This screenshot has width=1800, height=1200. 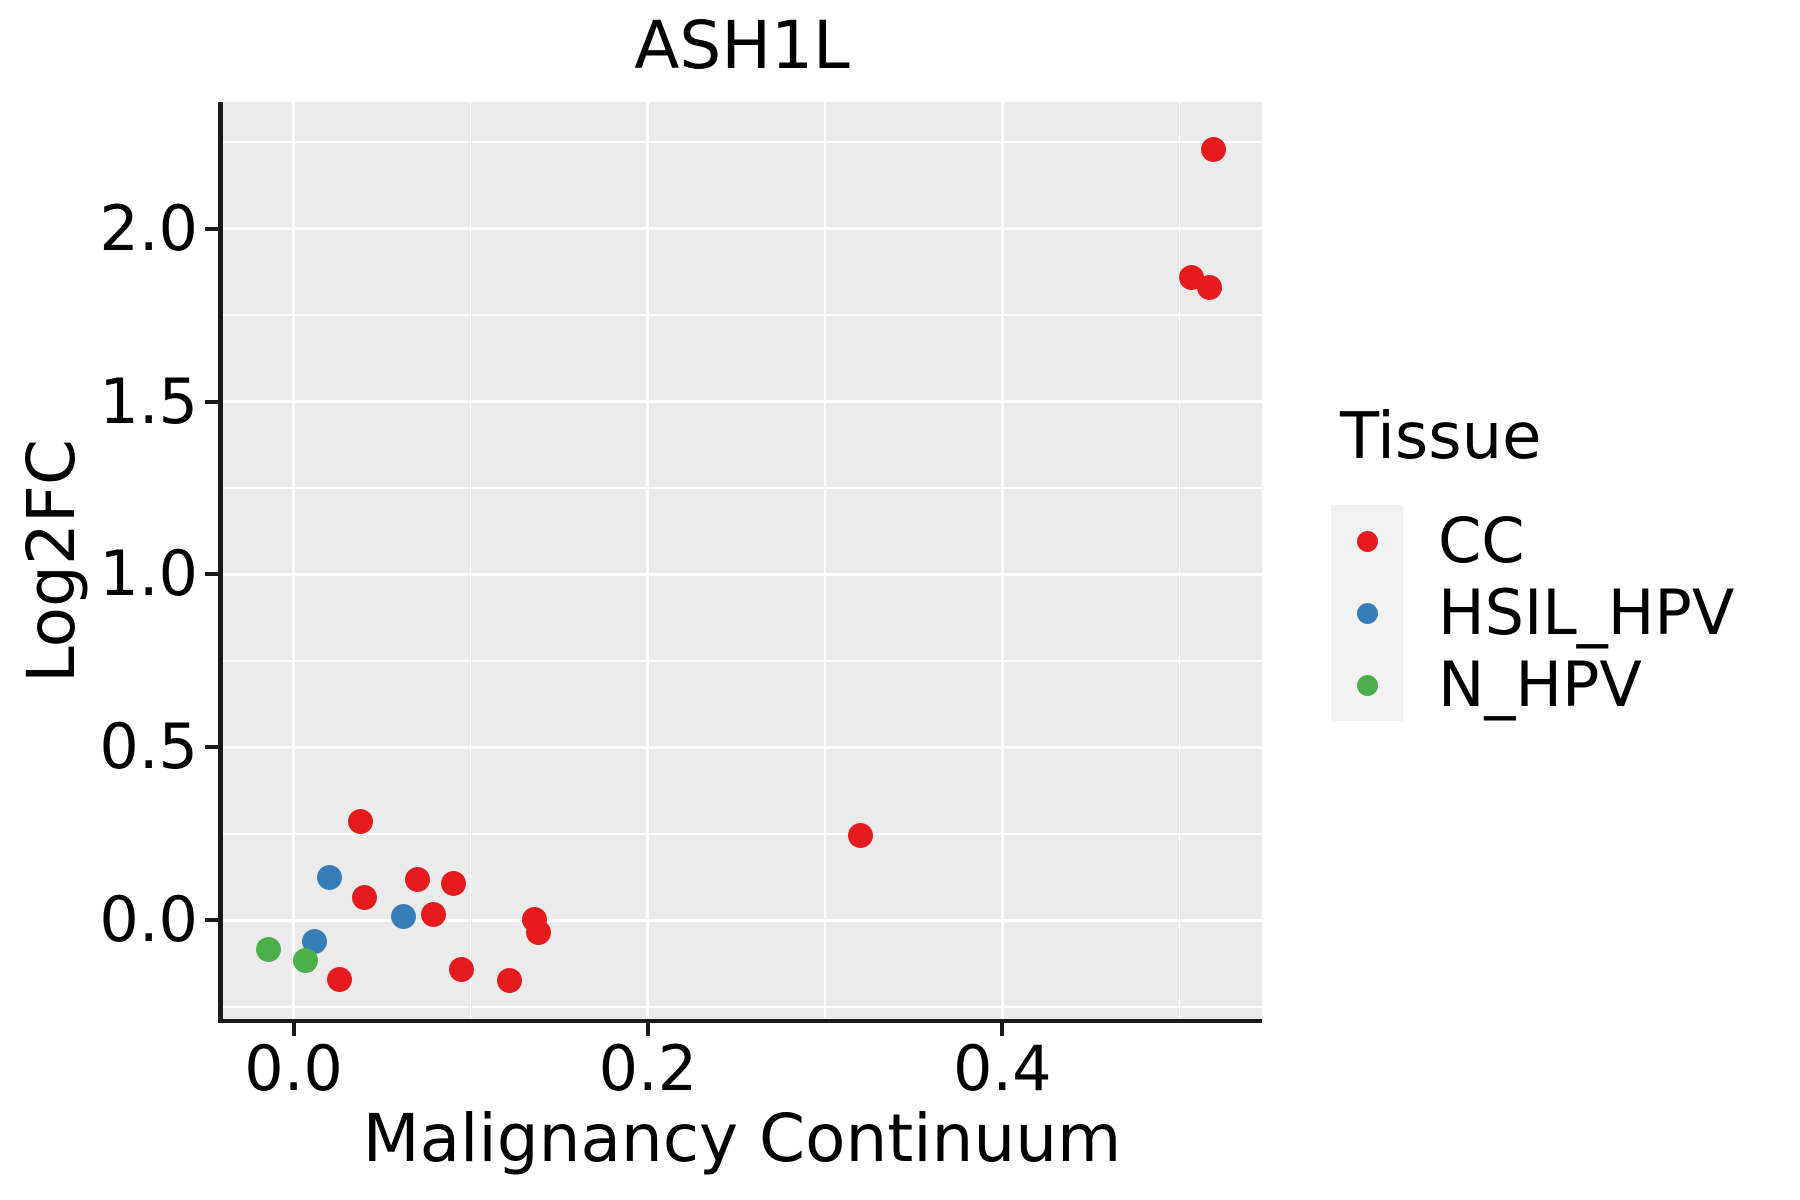 I want to click on y-axis-line, so click(x=220, y=562).